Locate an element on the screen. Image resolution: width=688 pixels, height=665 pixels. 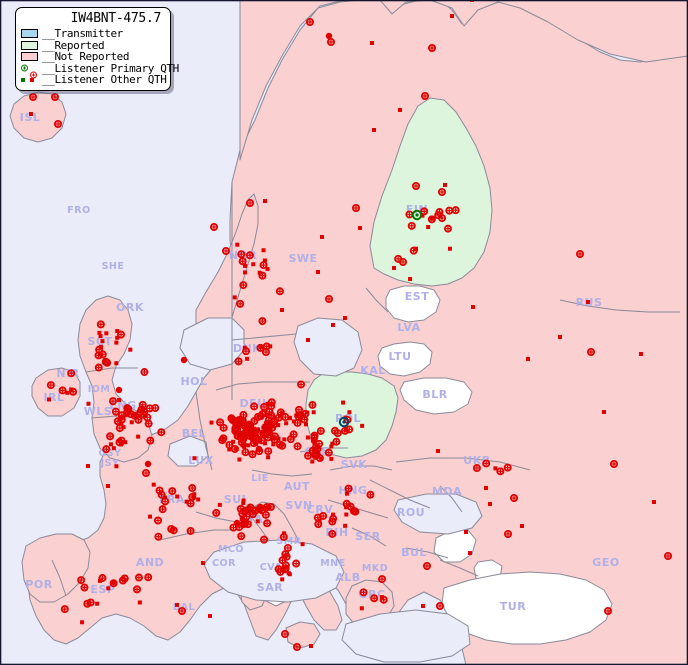
lithuania-region is located at coordinates (405, 359).